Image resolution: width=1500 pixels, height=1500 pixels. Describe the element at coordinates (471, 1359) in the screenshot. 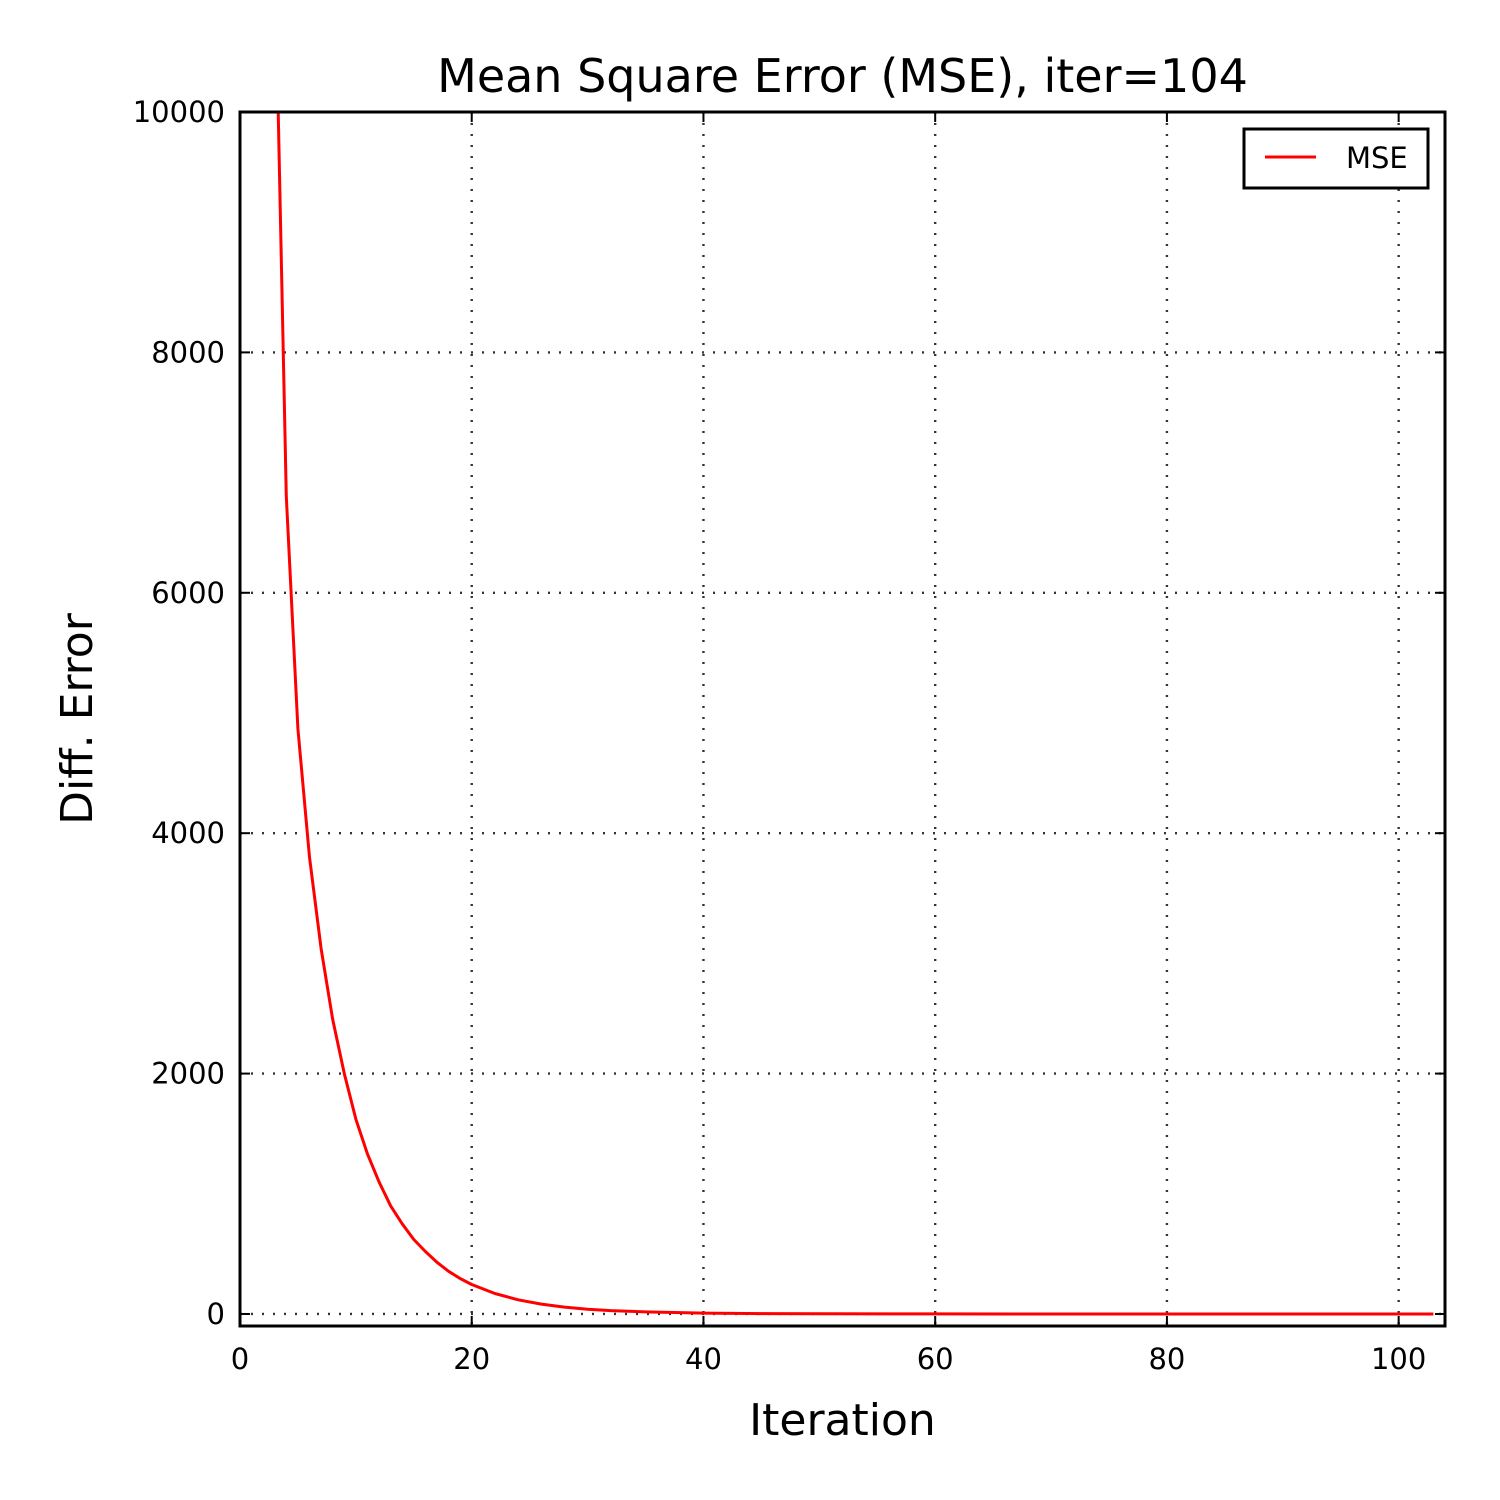

I see `x-tick-label: 20` at that location.